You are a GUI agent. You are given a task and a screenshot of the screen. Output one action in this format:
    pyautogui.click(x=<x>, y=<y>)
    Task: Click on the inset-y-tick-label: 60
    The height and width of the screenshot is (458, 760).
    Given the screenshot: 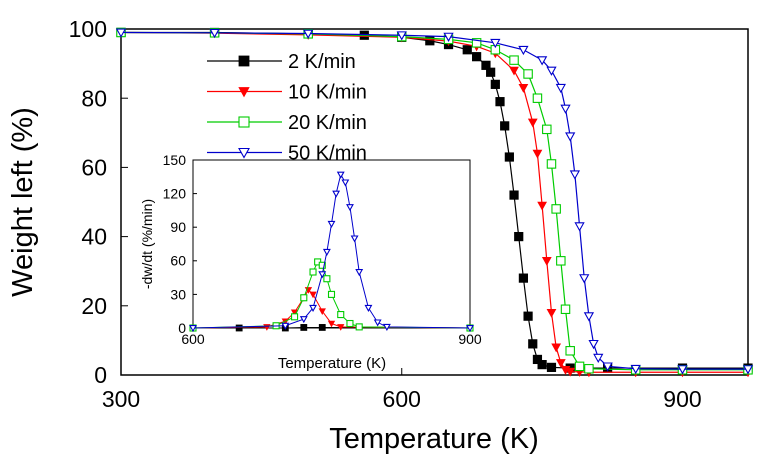 What is the action you would take?
    pyautogui.click(x=178, y=261)
    